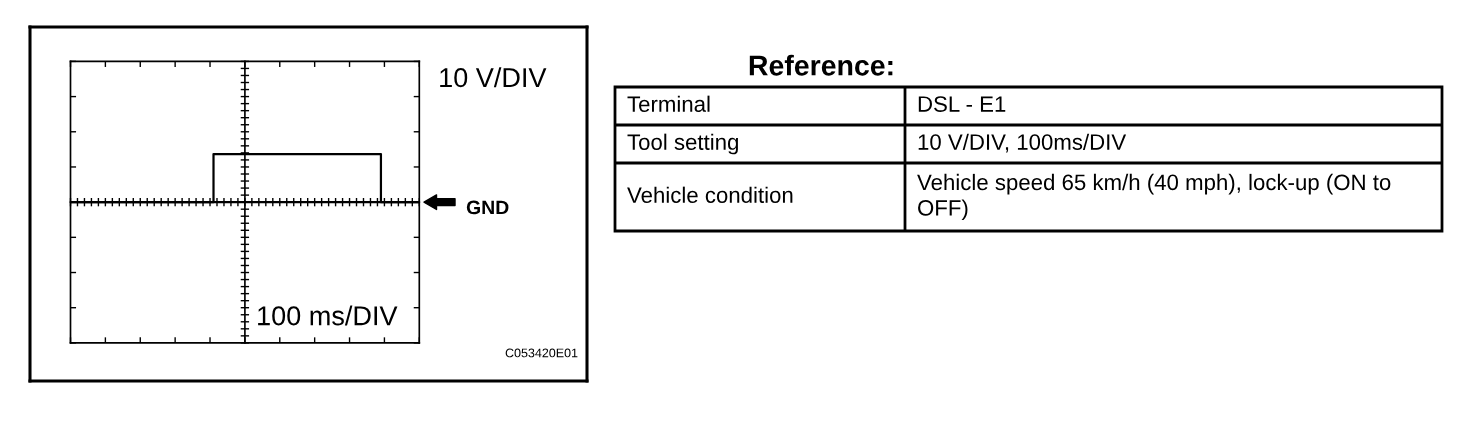  What do you see at coordinates (668, 103) in the screenshot?
I see `text: Terminal` at bounding box center [668, 103].